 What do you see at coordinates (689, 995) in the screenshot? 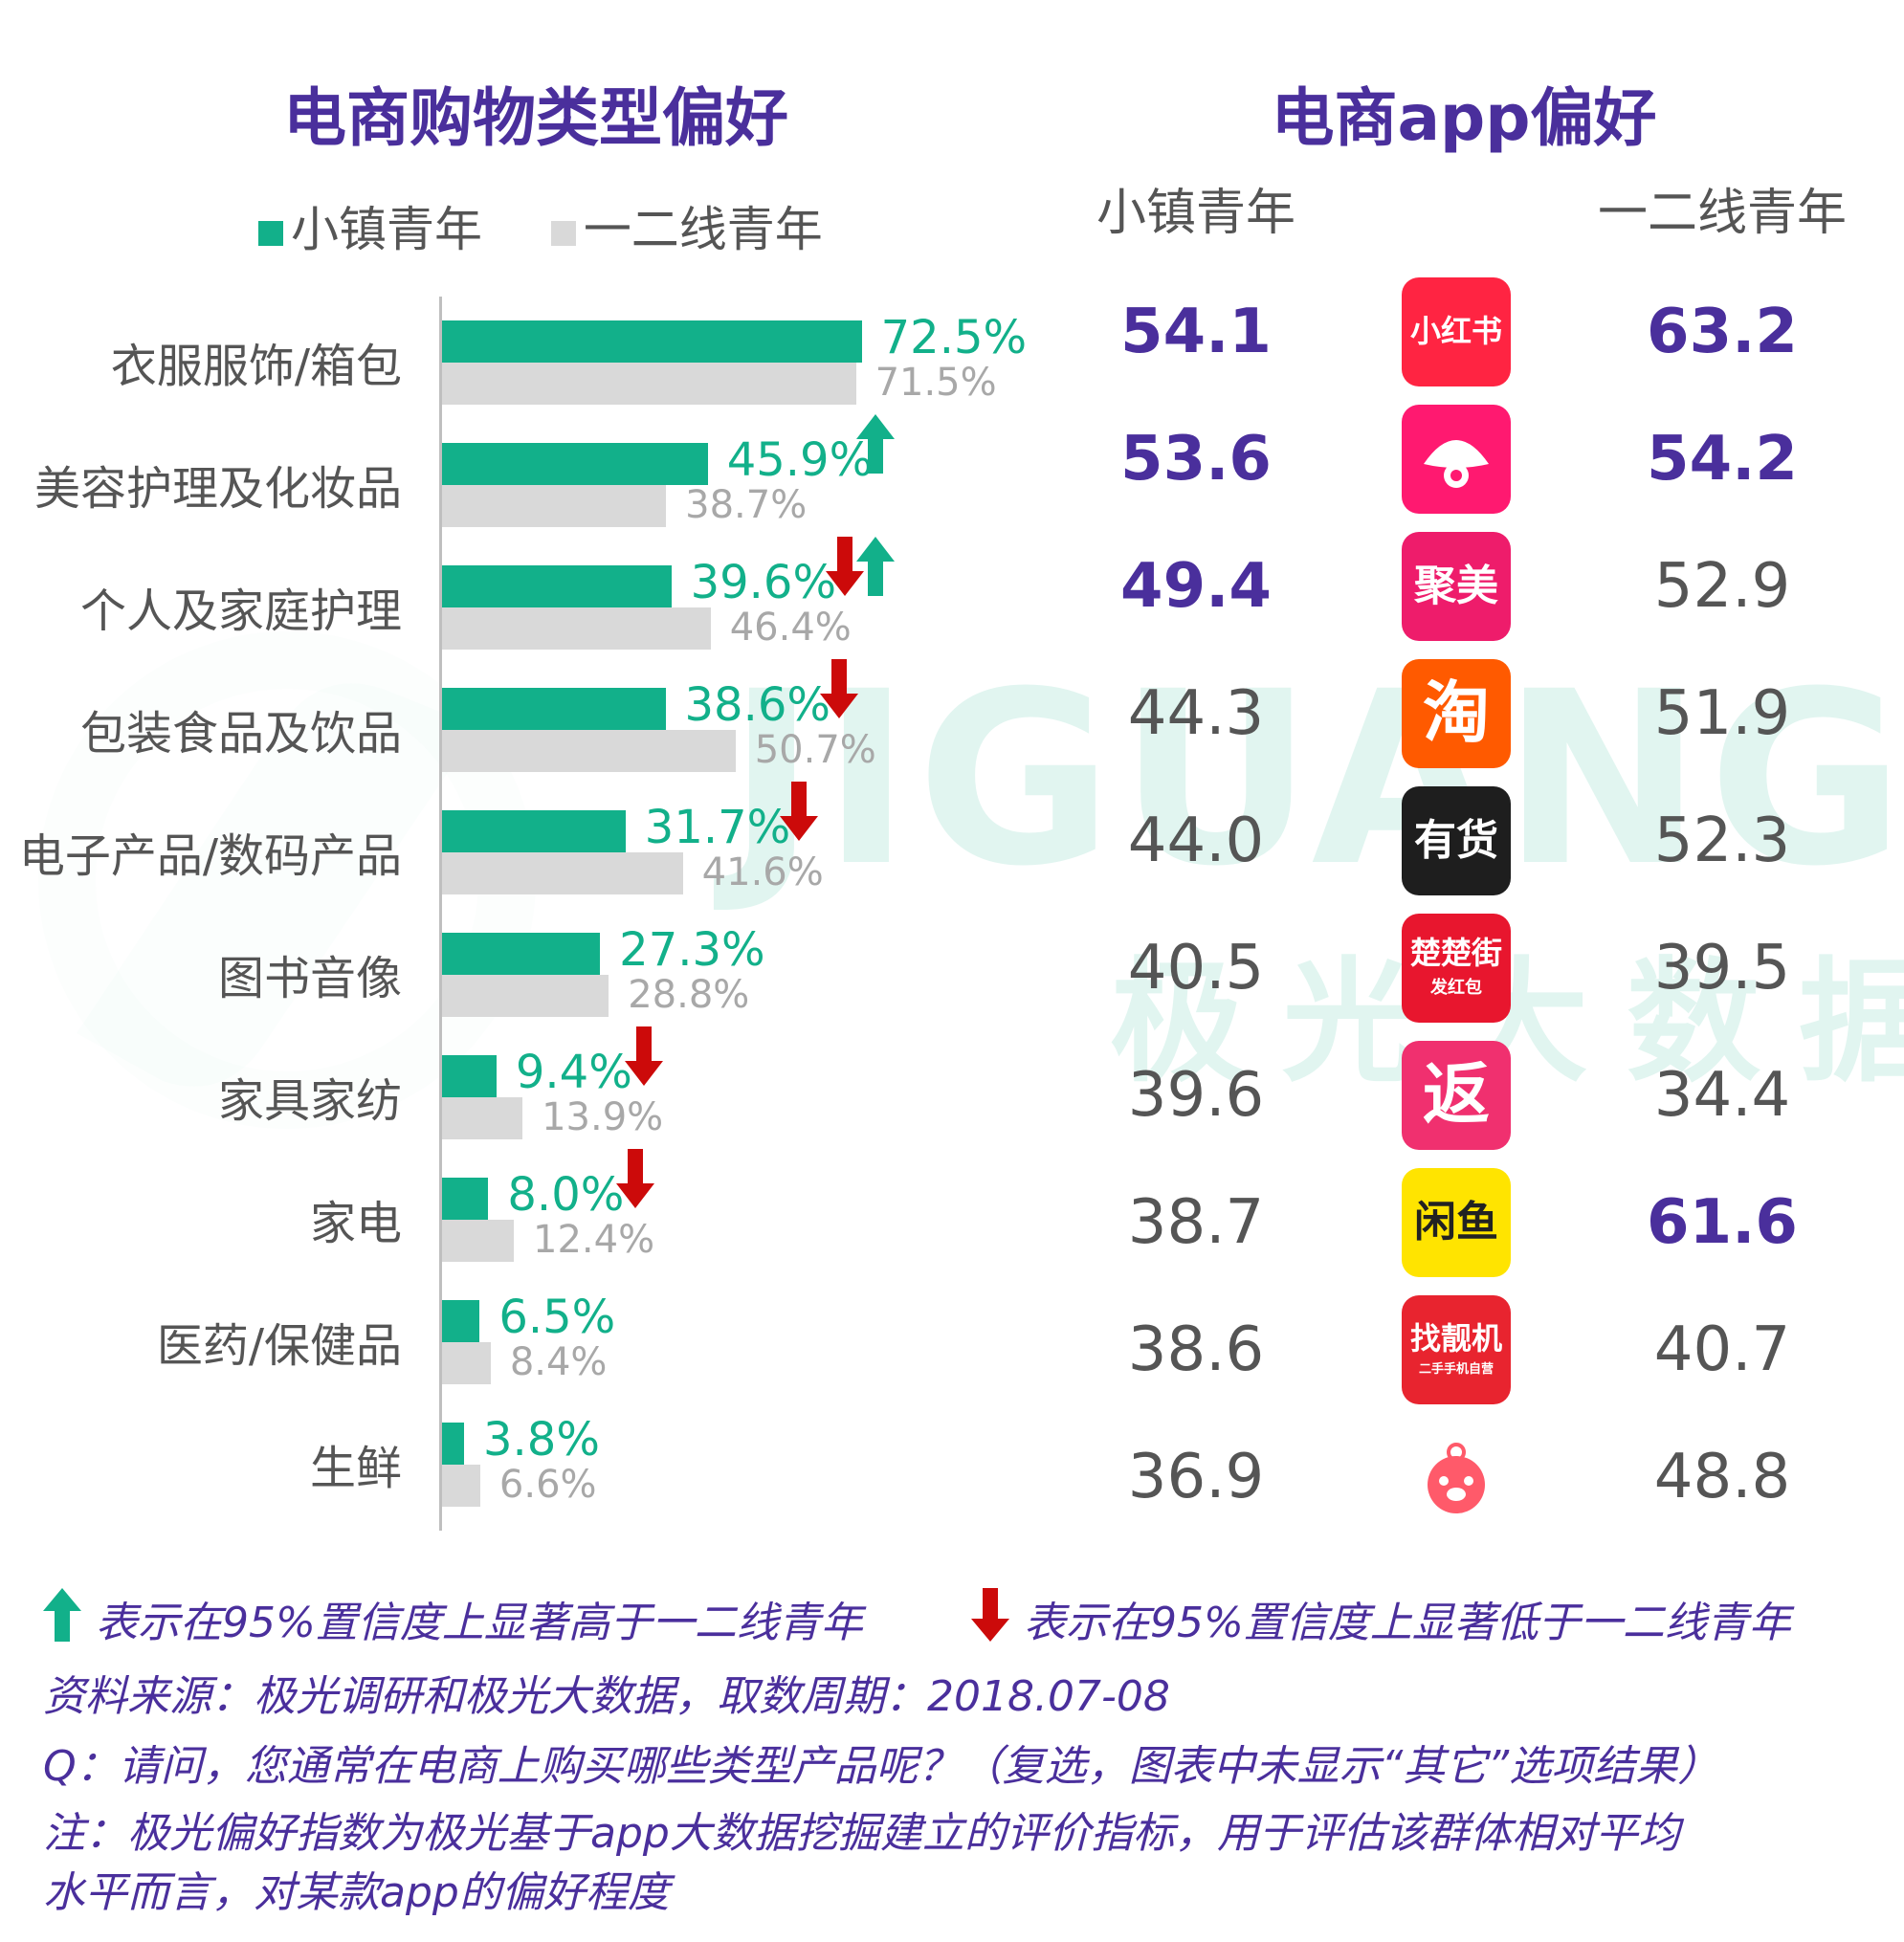
I see `value-label-tier1-2: 28.8%` at bounding box center [689, 995].